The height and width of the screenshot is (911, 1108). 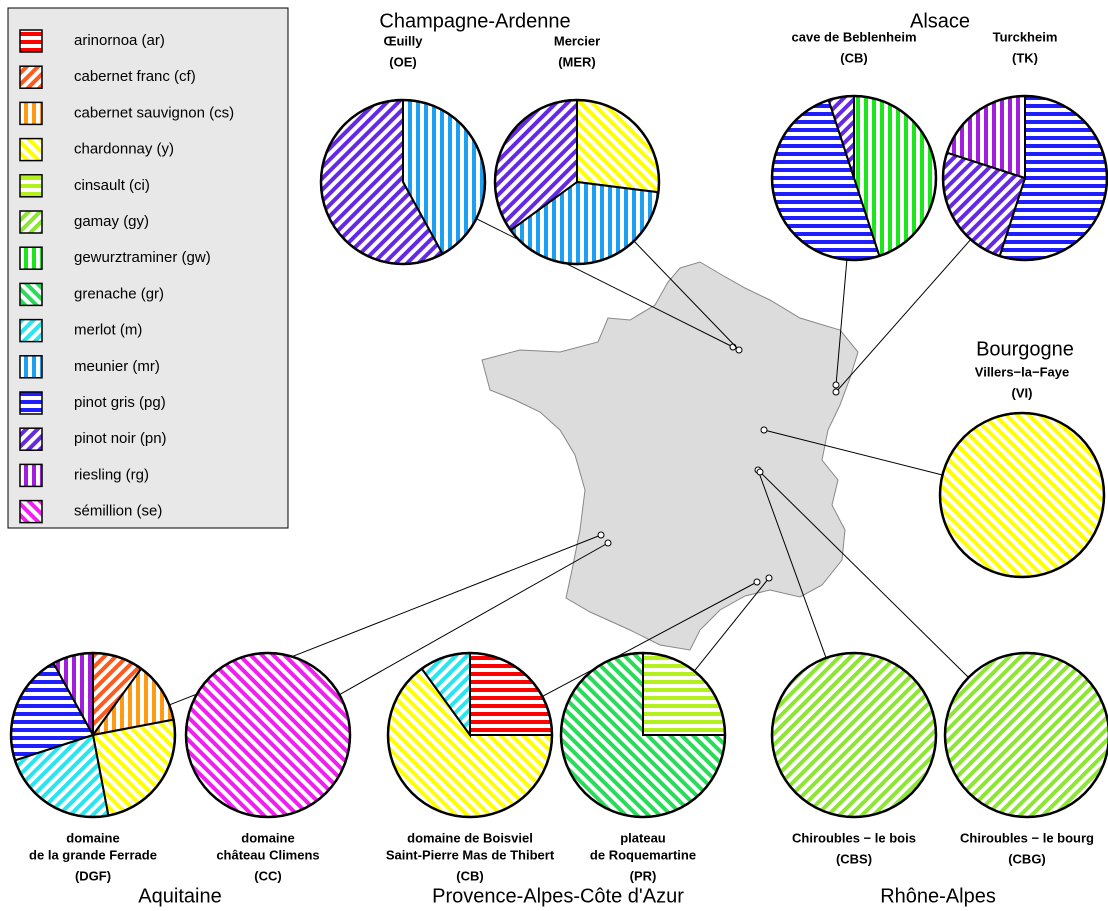 I want to click on site-code: (PR), so click(x=643, y=875).